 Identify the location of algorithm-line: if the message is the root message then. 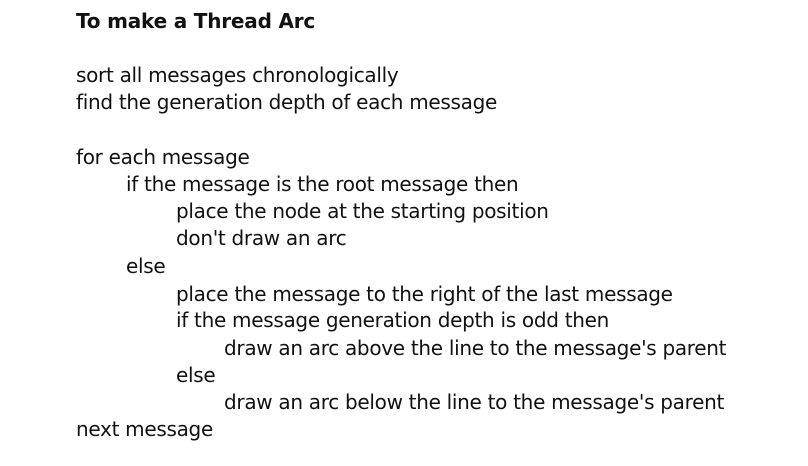
(322, 184).